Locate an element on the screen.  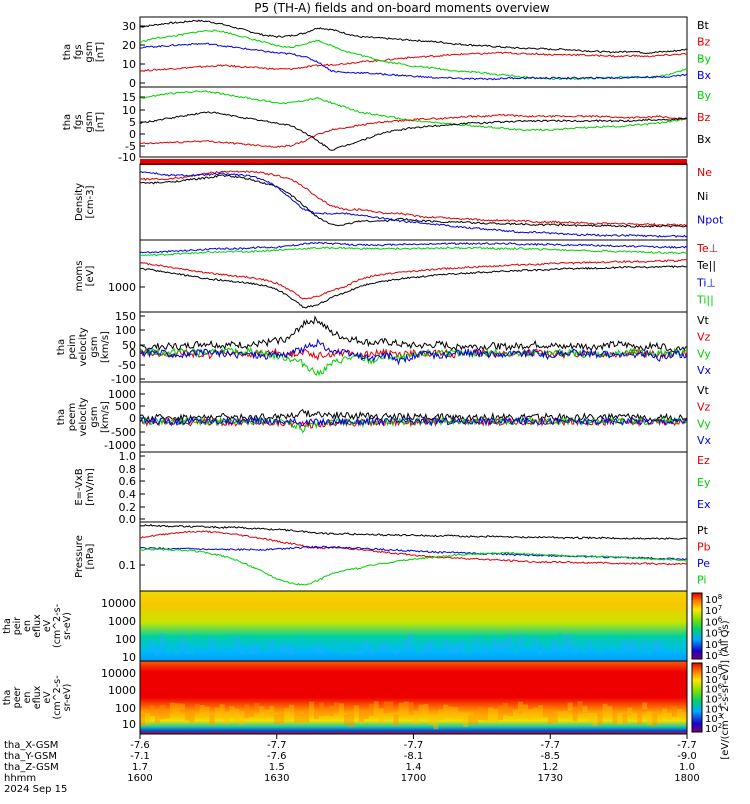
y-axis-label: gsm is located at coordinates (94, 346).